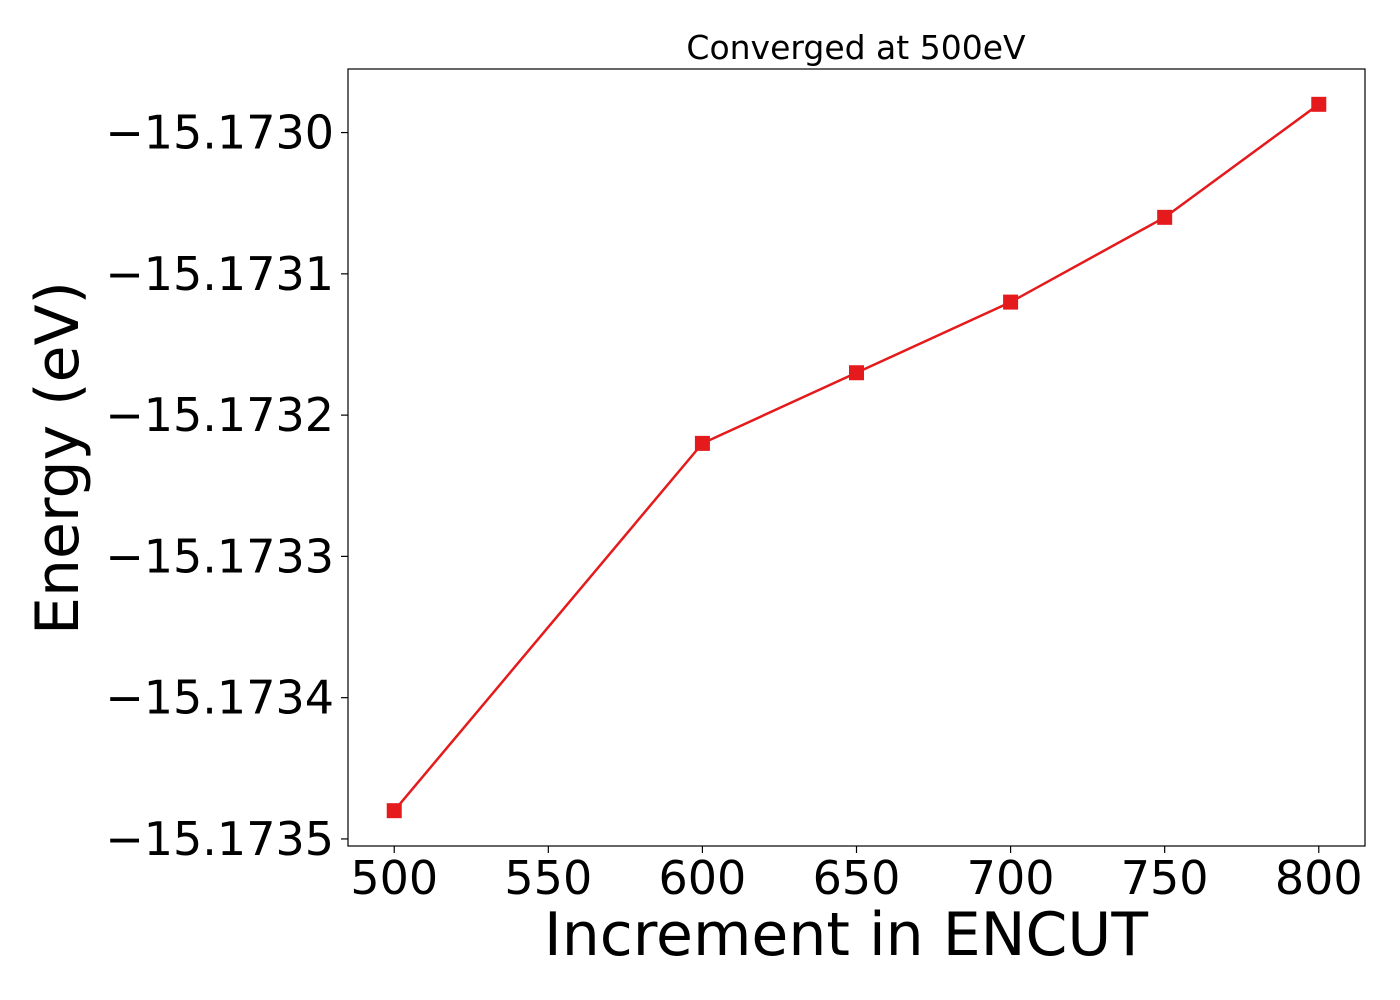 This screenshot has width=1400, height=1000. Describe the element at coordinates (1011, 878) in the screenshot. I see `x-tick-label: 700` at that location.